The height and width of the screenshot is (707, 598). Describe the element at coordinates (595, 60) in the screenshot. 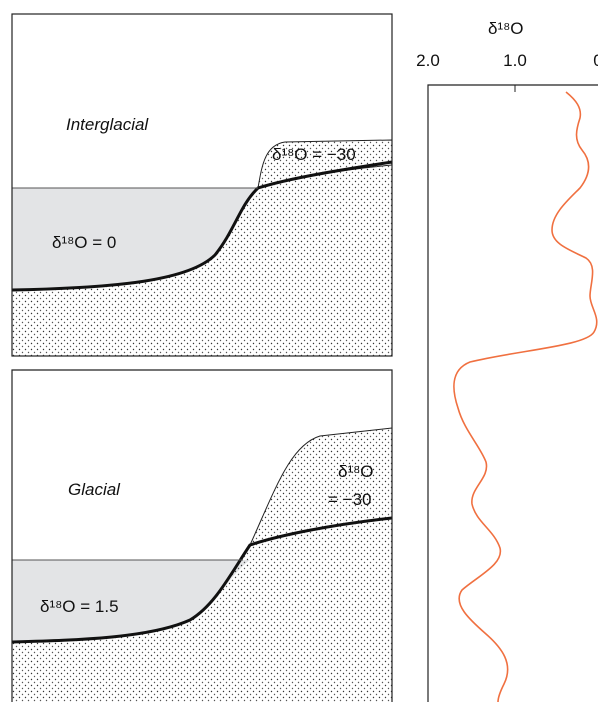

I see `tick-label: 0` at that location.